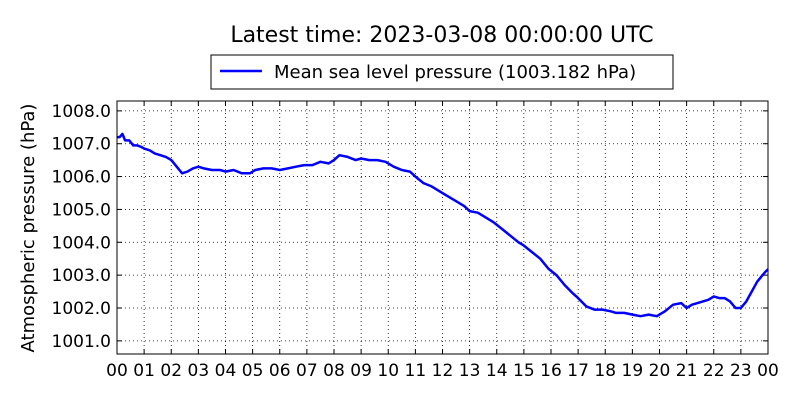 The height and width of the screenshot is (400, 800). I want to click on y-tick-label: 1008.0, so click(81, 112).